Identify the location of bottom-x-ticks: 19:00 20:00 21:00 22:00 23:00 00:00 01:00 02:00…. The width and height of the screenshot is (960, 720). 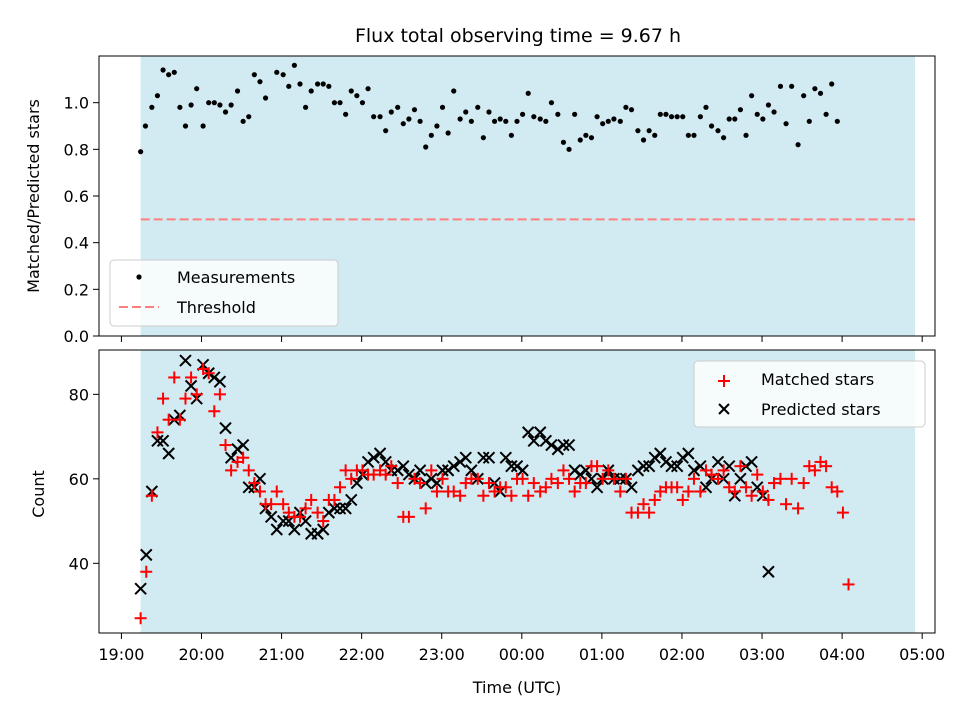
(521, 648).